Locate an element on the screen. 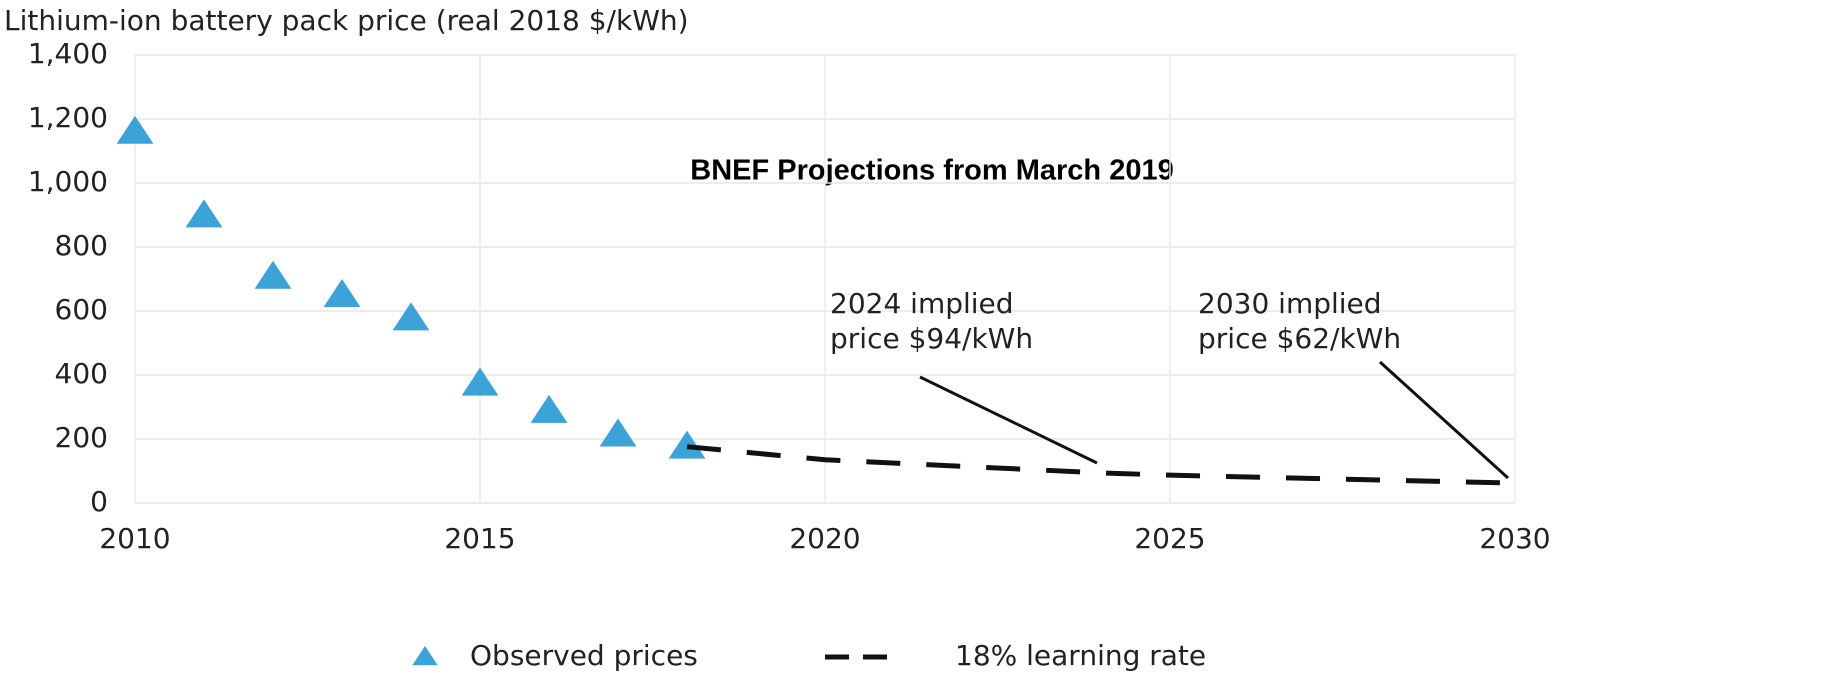 This screenshot has height=684, width=1826. projection-line is located at coordinates (1101, 465).